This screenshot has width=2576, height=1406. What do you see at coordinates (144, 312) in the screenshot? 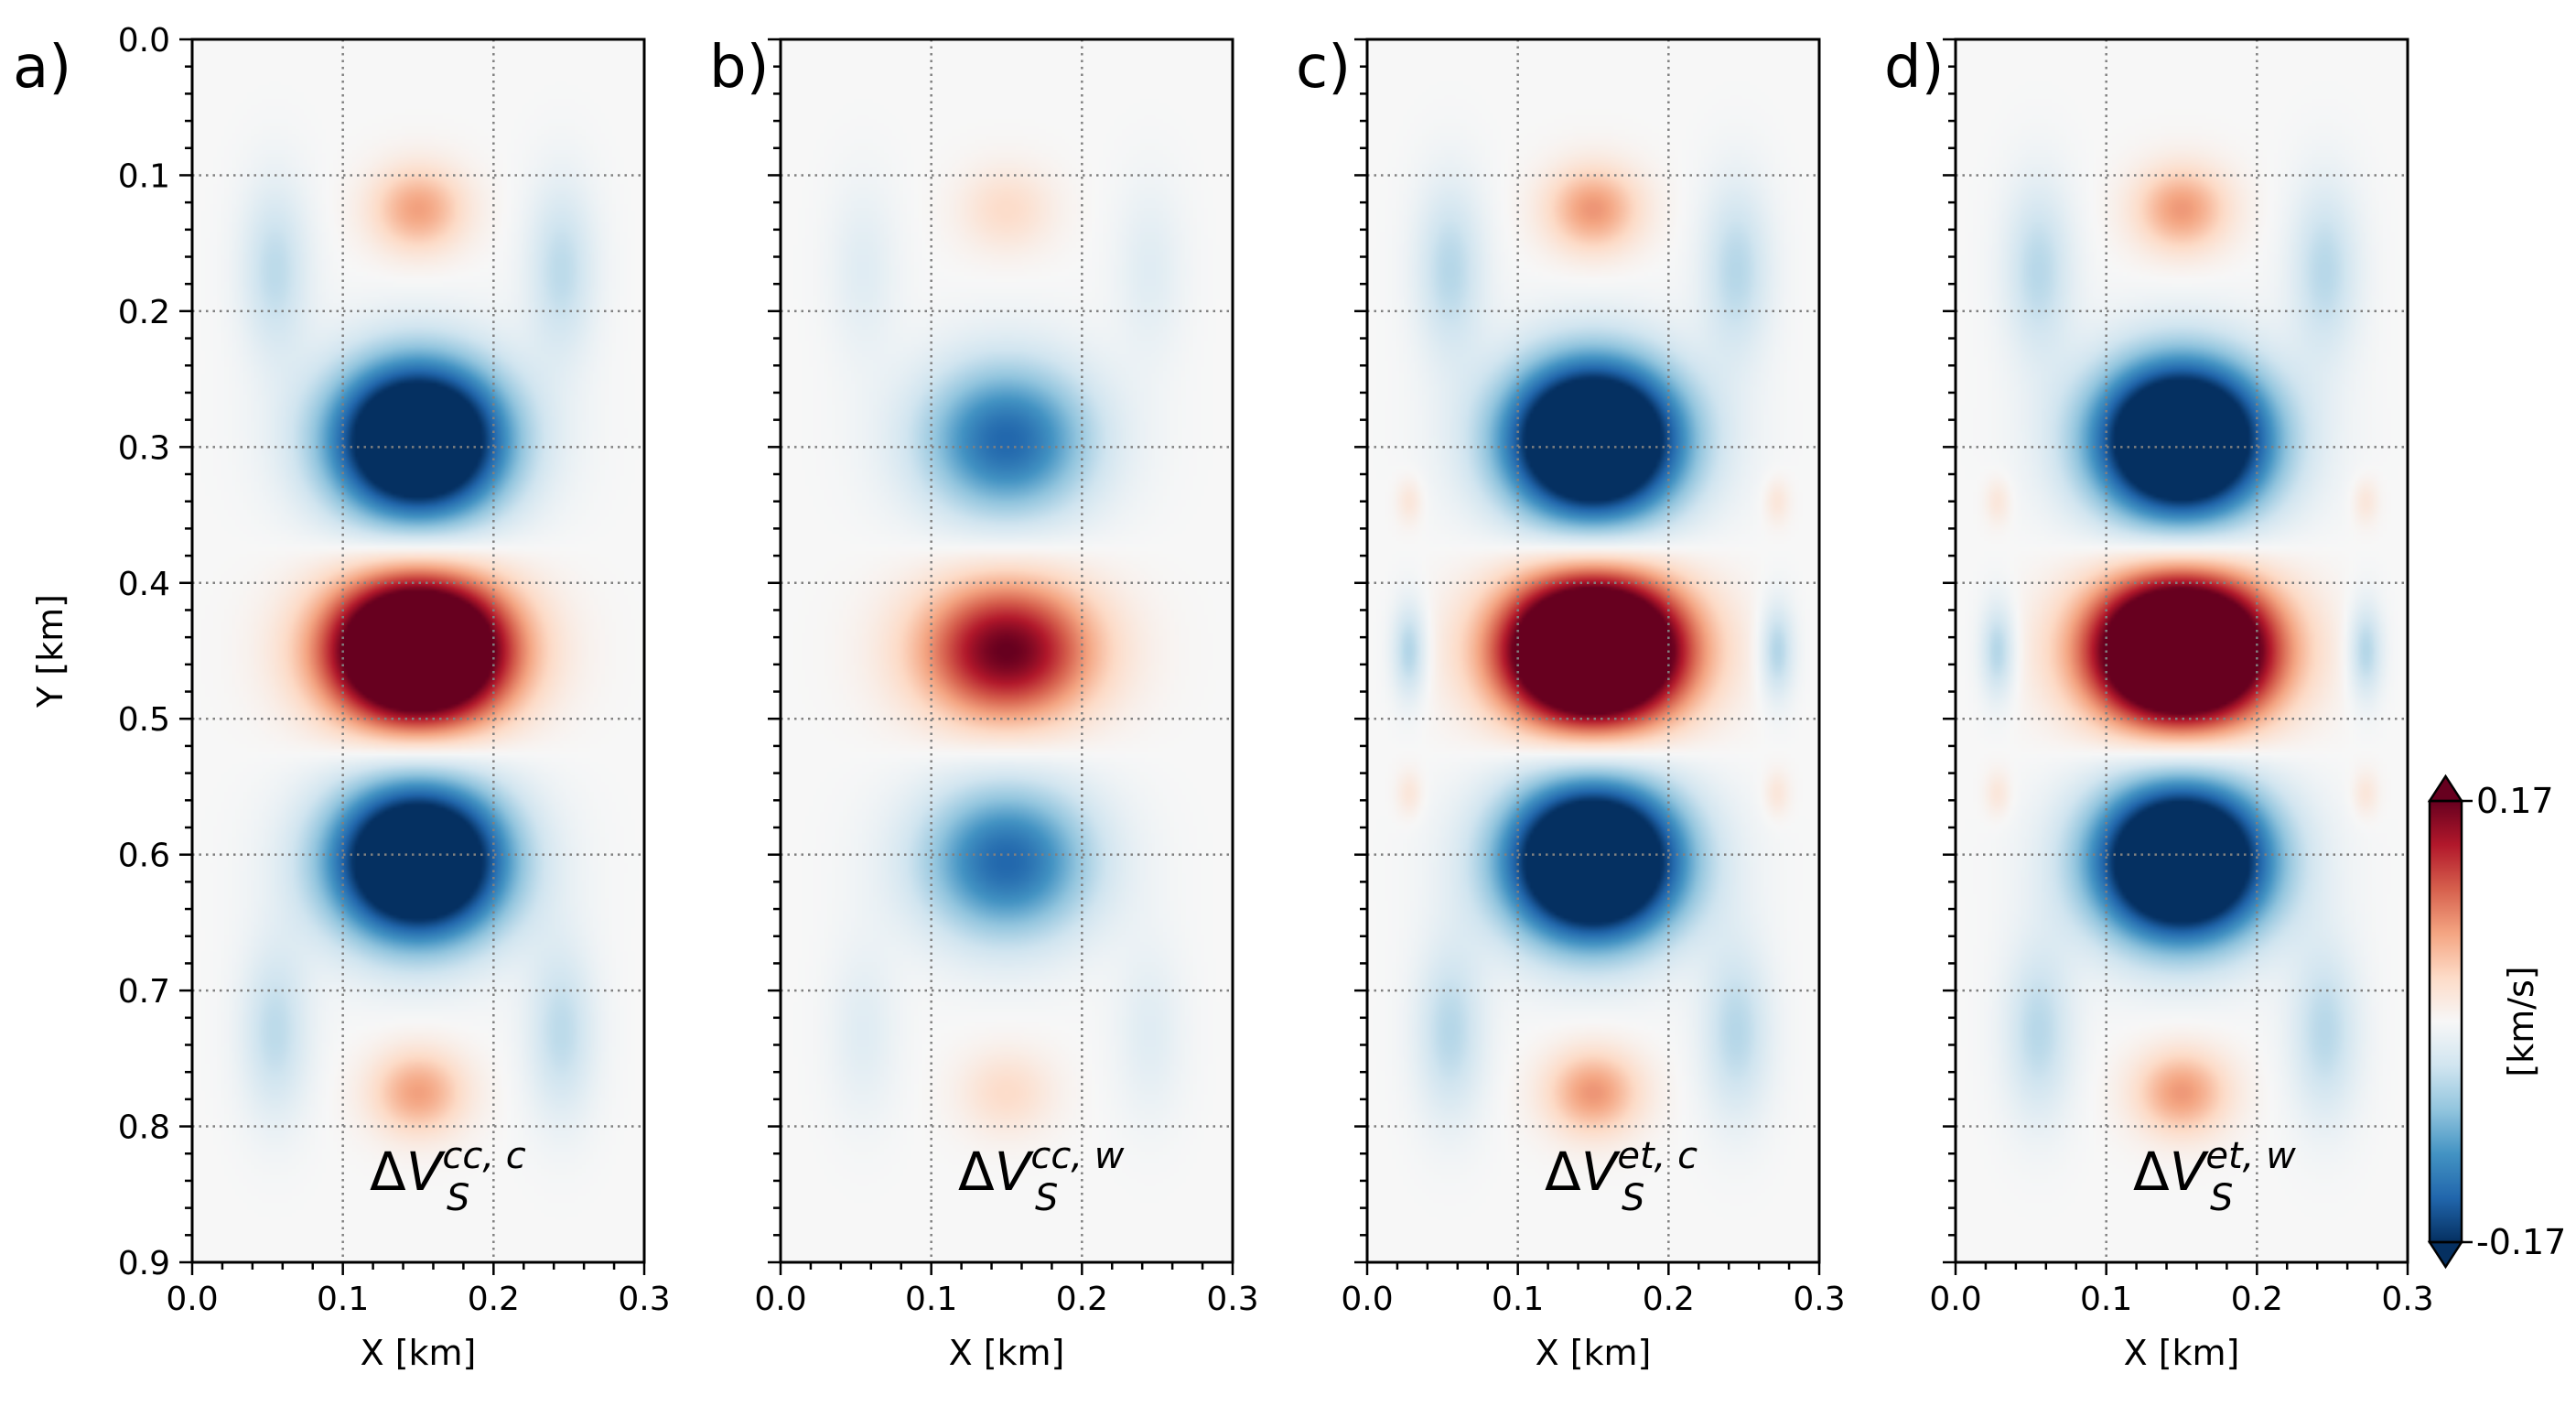
I see `y-tick-label: 0.2` at bounding box center [144, 312].